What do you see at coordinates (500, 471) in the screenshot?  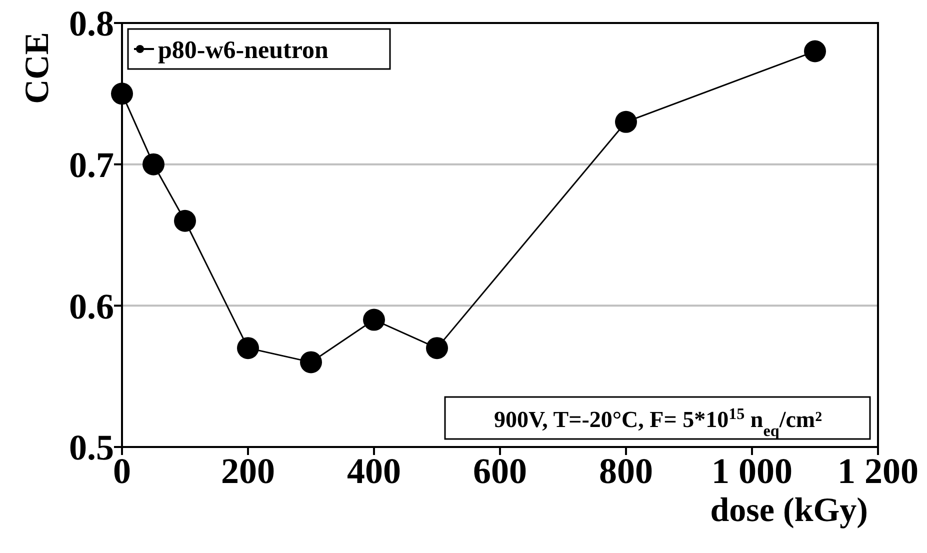 I see `x-tick-label: 600` at bounding box center [500, 471].